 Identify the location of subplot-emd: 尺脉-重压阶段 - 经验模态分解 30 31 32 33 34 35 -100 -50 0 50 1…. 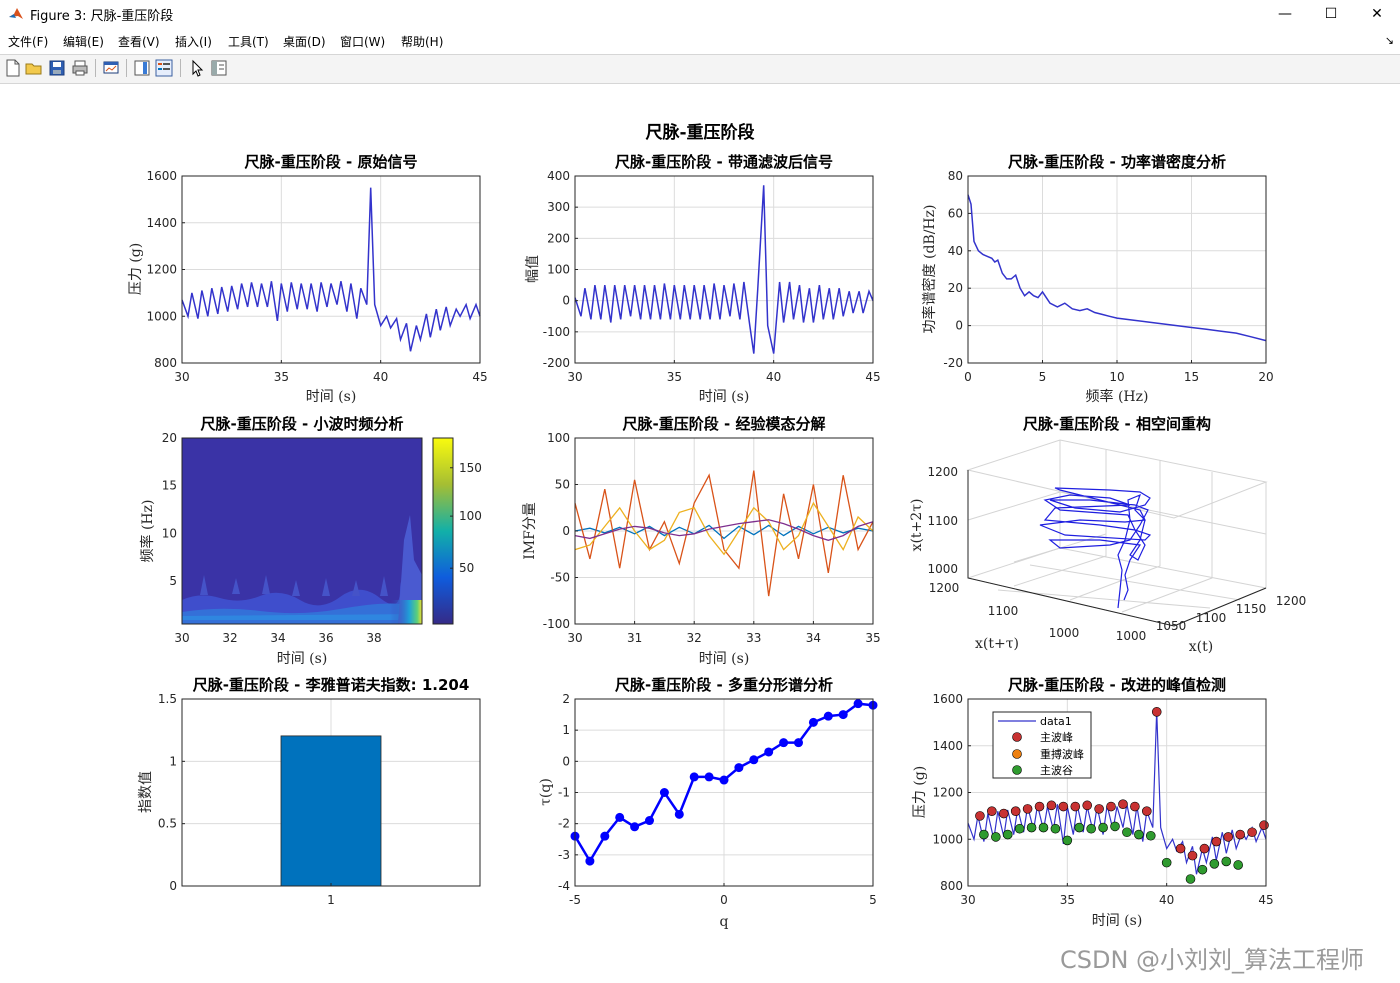
(701, 541).